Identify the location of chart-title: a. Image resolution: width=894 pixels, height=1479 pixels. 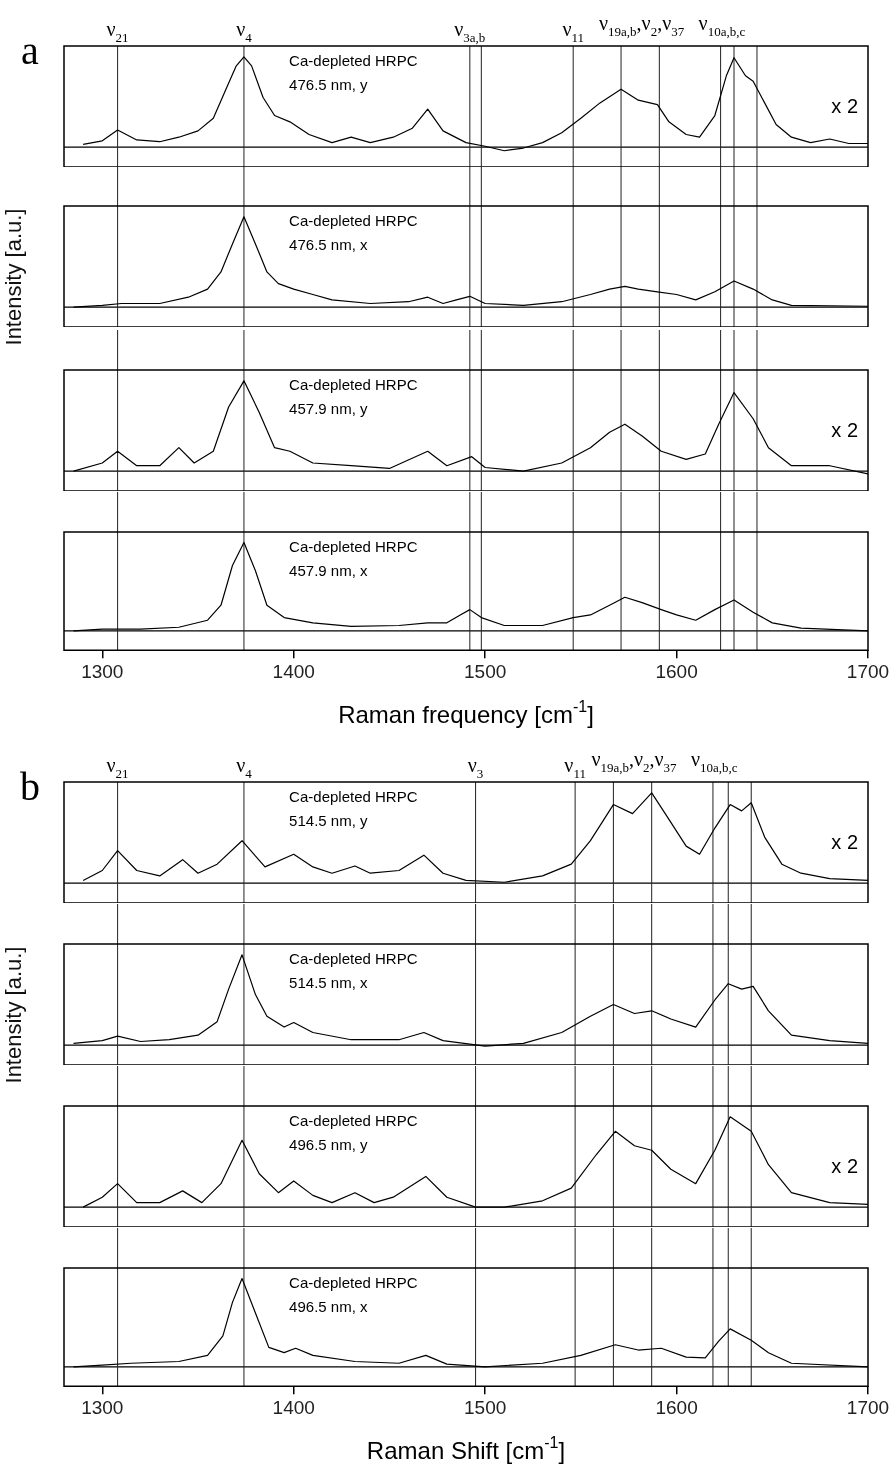
(30, 50).